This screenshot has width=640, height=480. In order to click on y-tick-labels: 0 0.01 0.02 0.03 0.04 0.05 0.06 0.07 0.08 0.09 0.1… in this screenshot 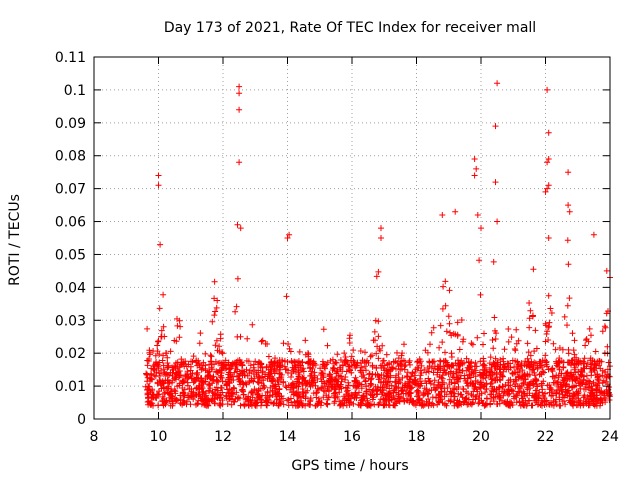, I will do `click(70, 239)`.